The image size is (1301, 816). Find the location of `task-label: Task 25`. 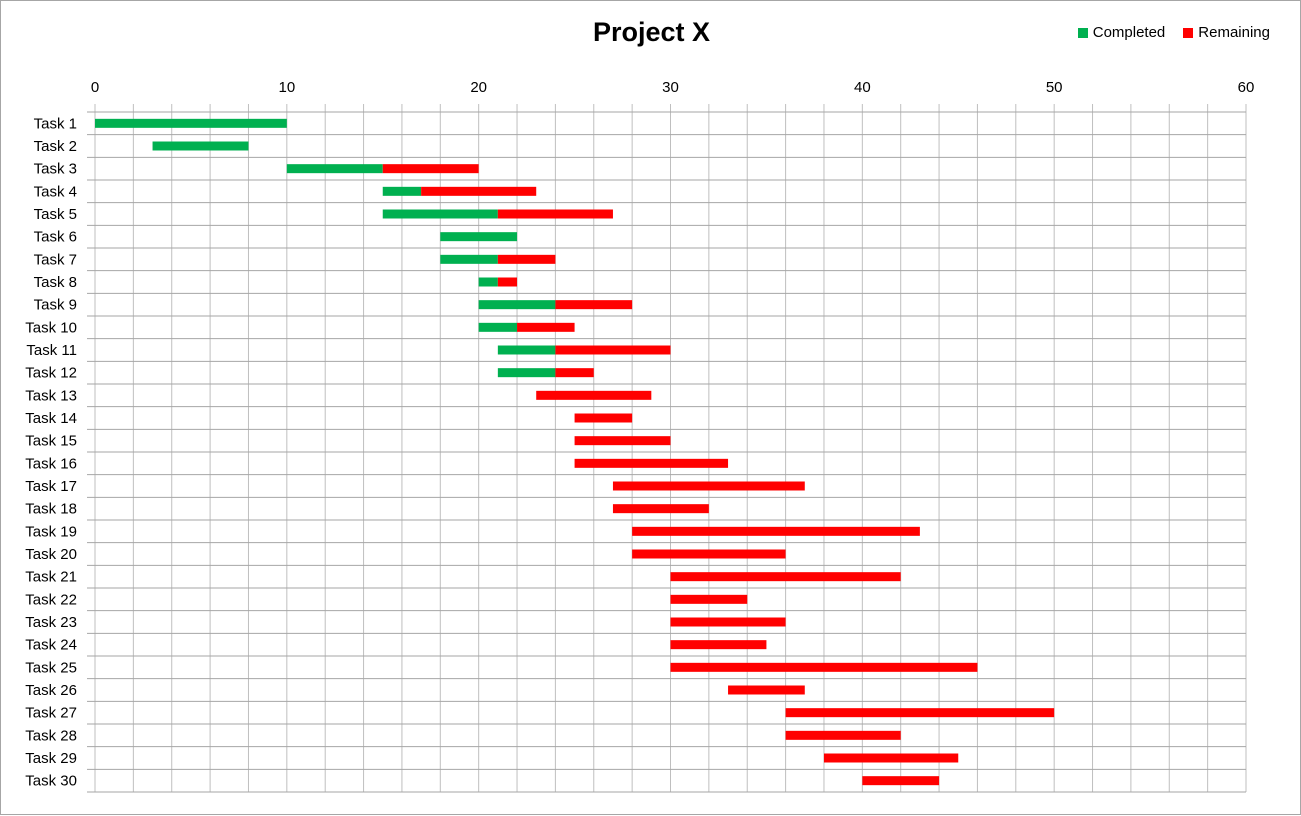

task-label: Task 25 is located at coordinates (51, 667).